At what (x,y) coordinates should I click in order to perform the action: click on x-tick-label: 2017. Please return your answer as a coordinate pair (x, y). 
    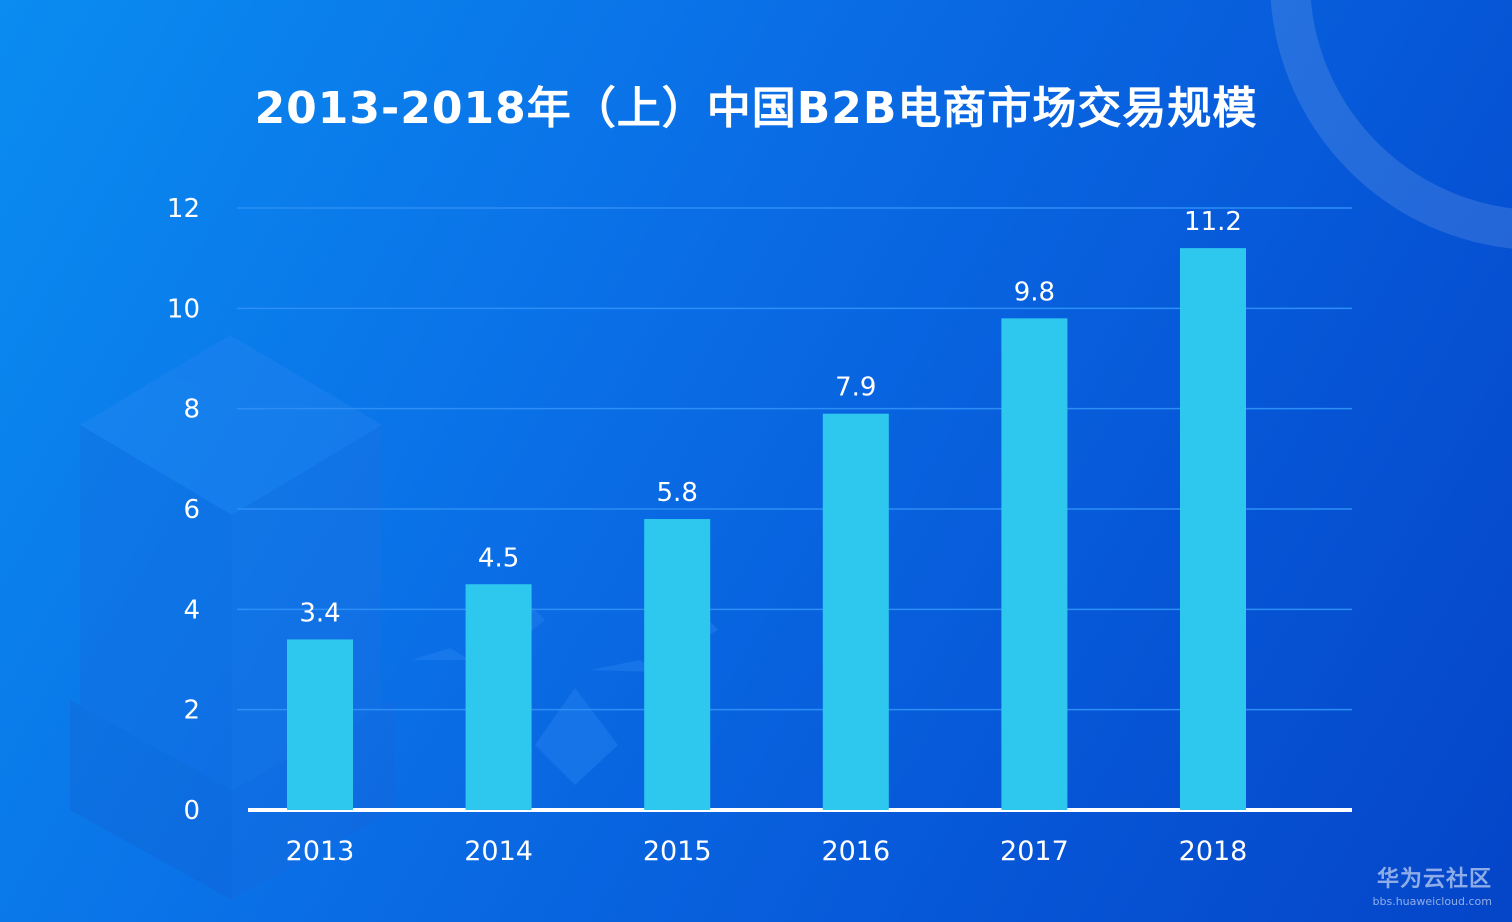
    Looking at the image, I should click on (1034, 851).